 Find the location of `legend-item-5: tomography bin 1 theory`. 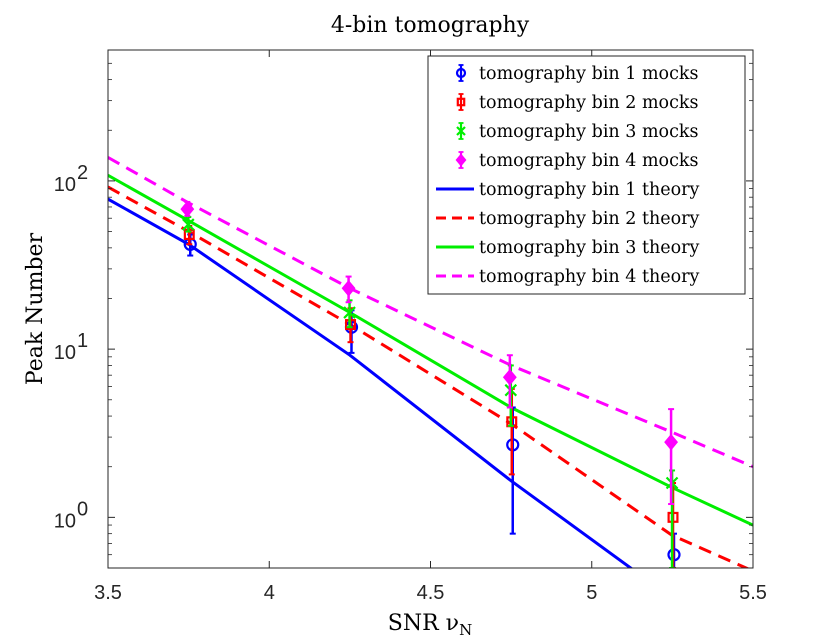

legend-item-5: tomography bin 1 theory is located at coordinates (568, 190).